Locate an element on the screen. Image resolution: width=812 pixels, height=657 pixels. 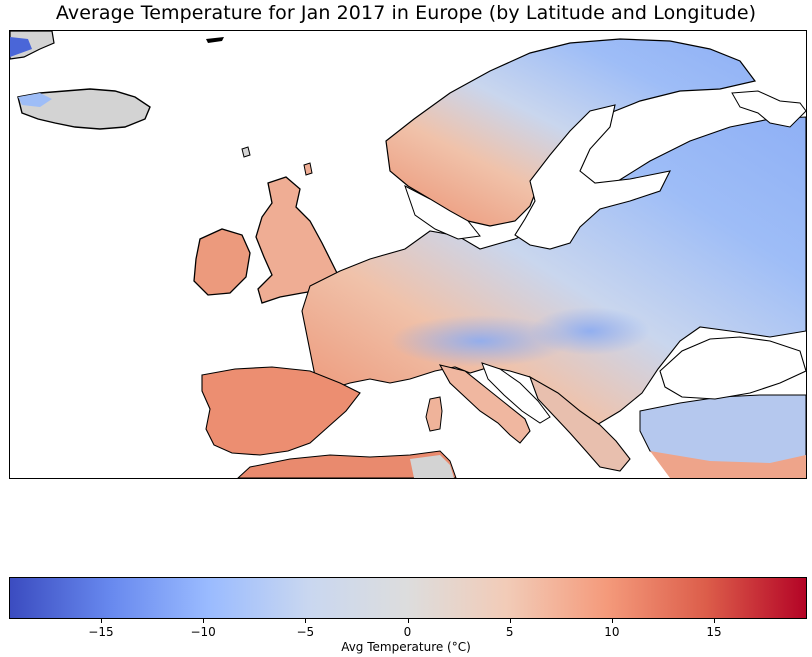
britain-landmass is located at coordinates (298, 240).